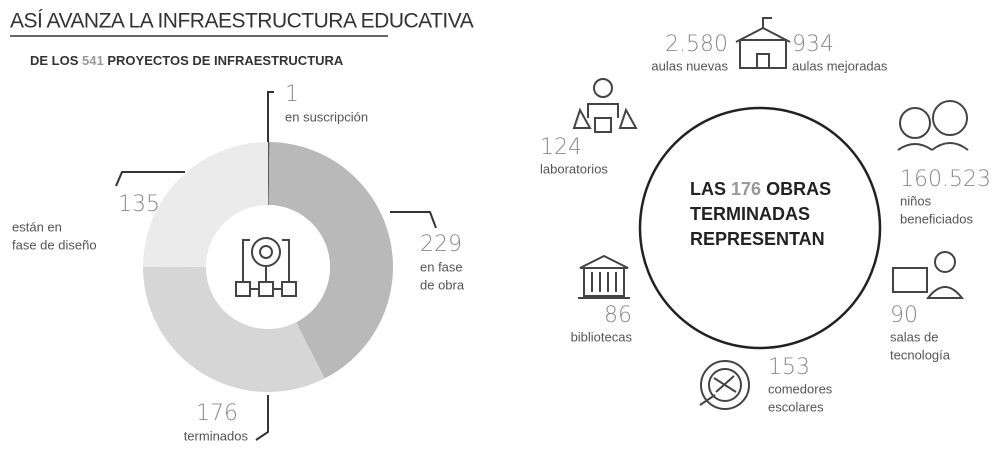 The width and height of the screenshot is (1002, 455). I want to click on subtitle-part: PROYECTOS DE INFRAESTRUCTURA, so click(225, 60).